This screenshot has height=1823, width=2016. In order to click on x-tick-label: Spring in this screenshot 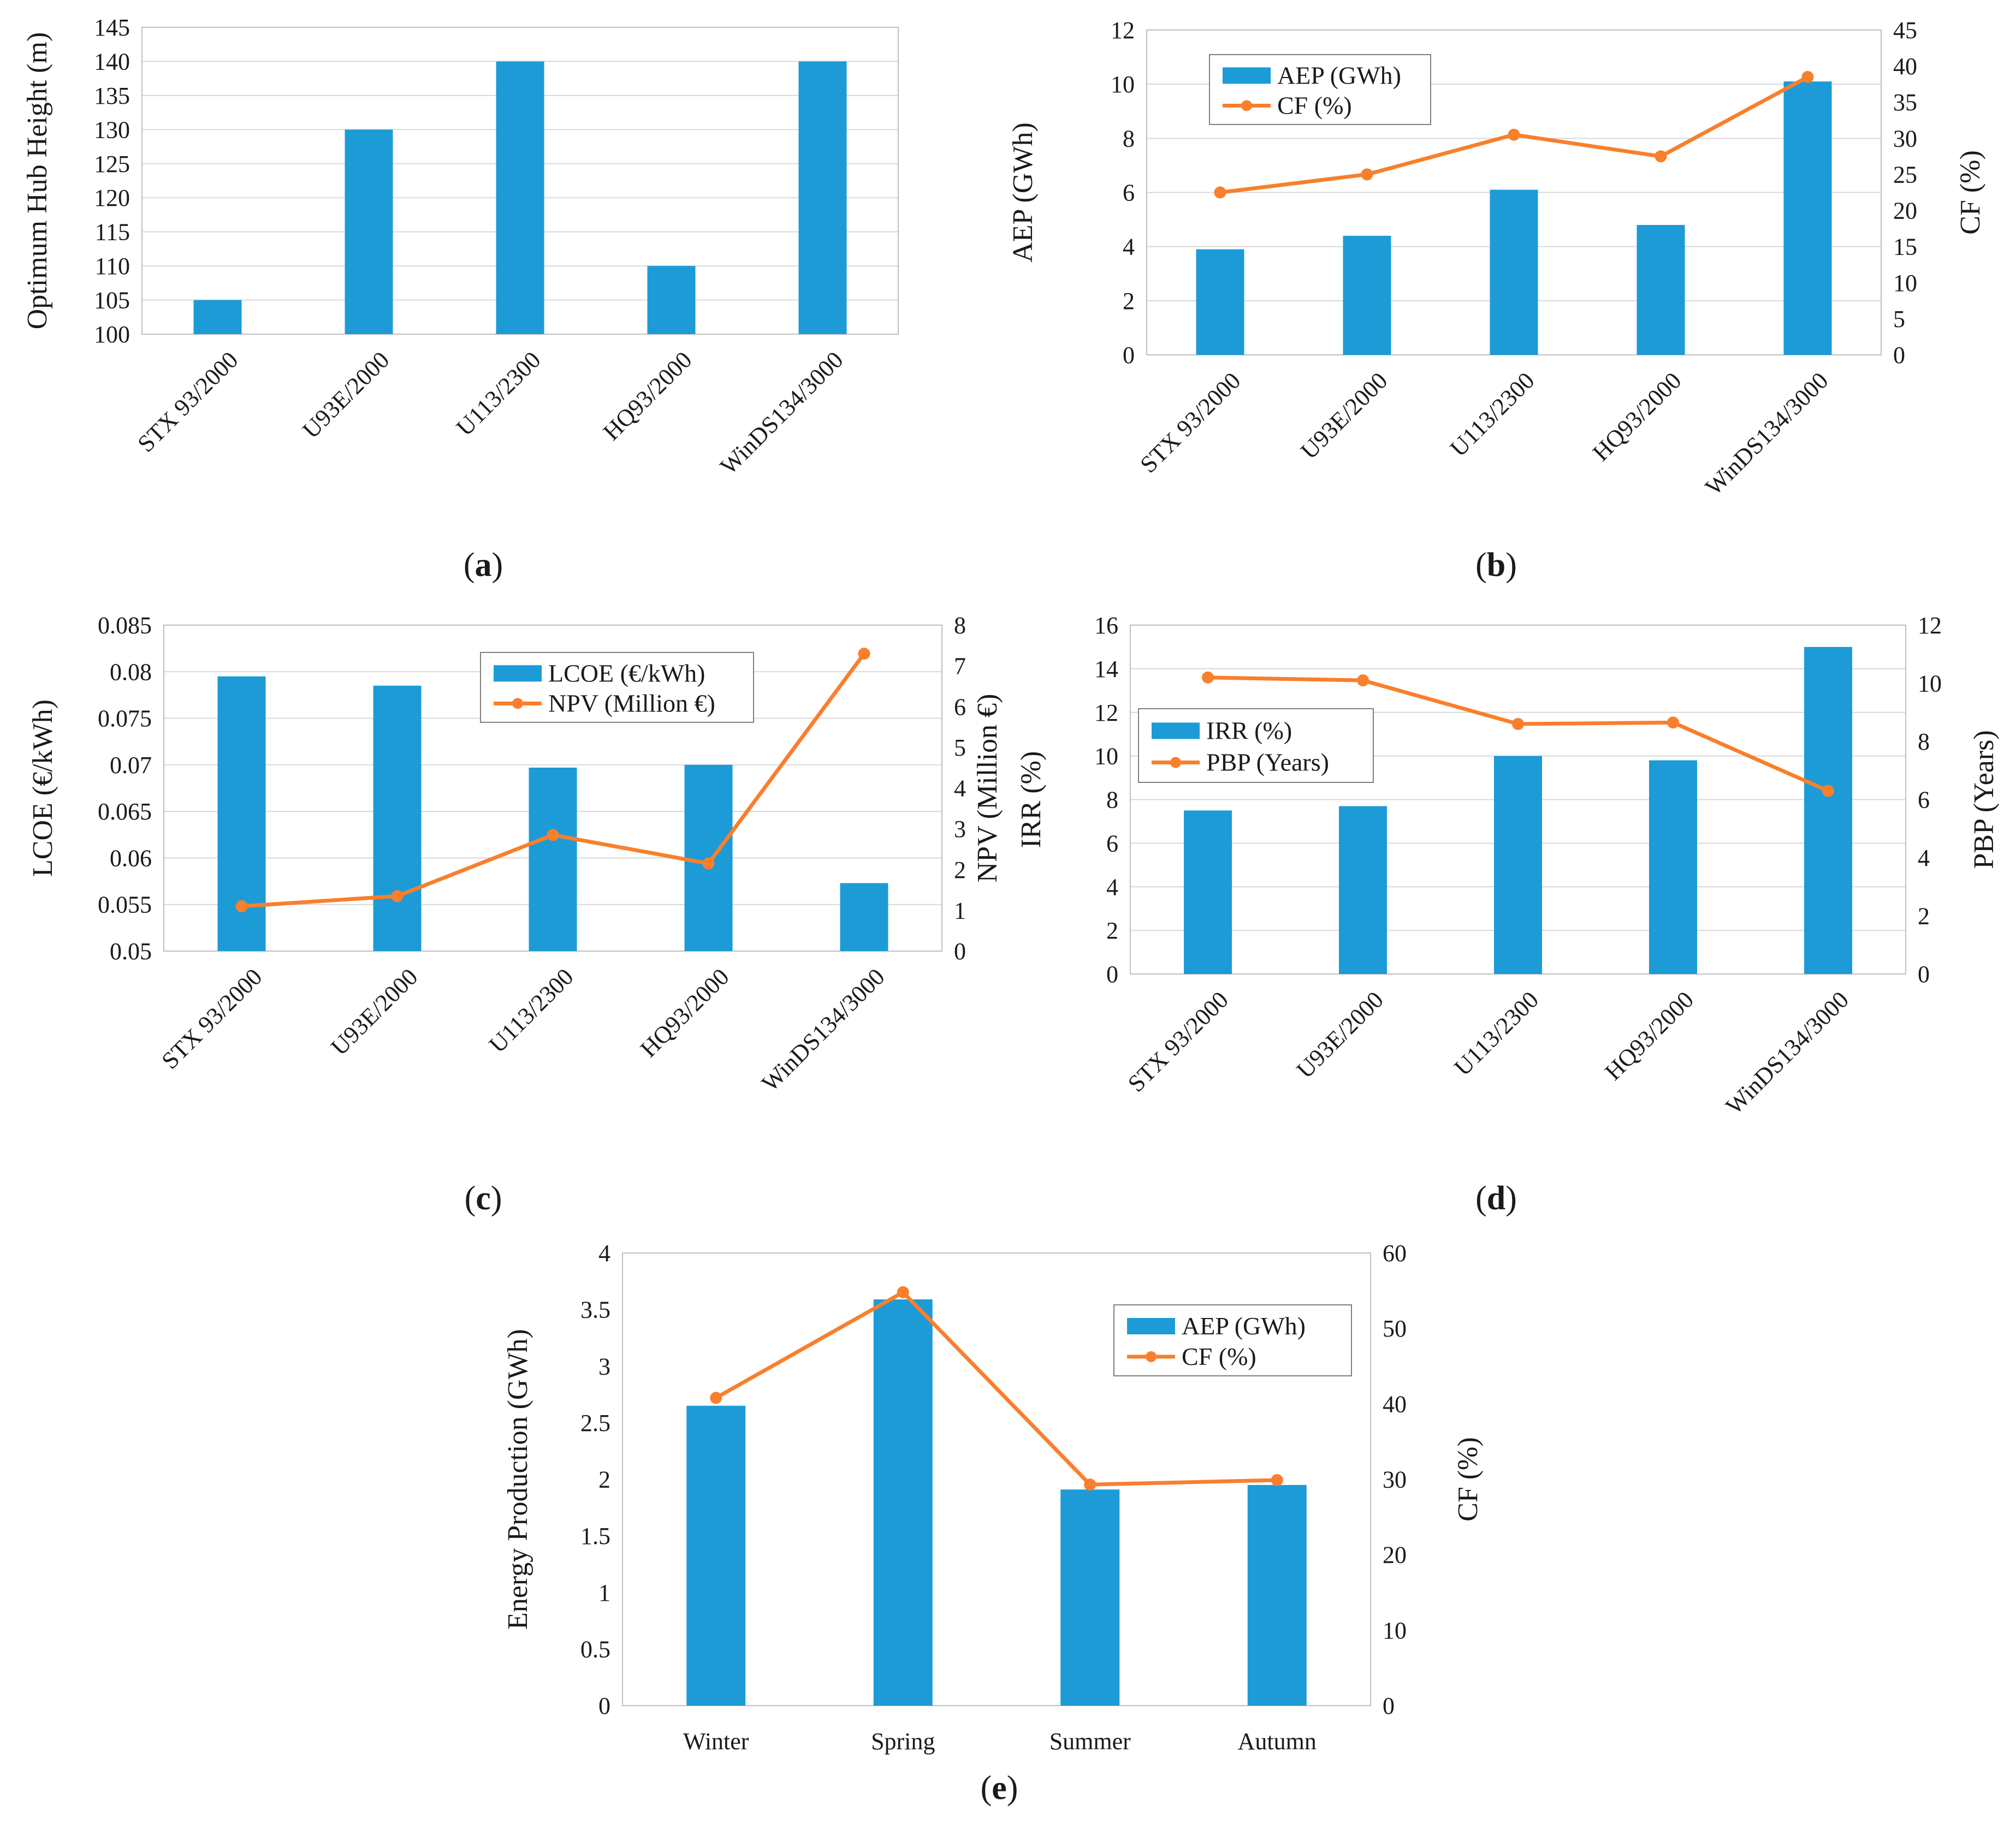, I will do `click(903, 1741)`.